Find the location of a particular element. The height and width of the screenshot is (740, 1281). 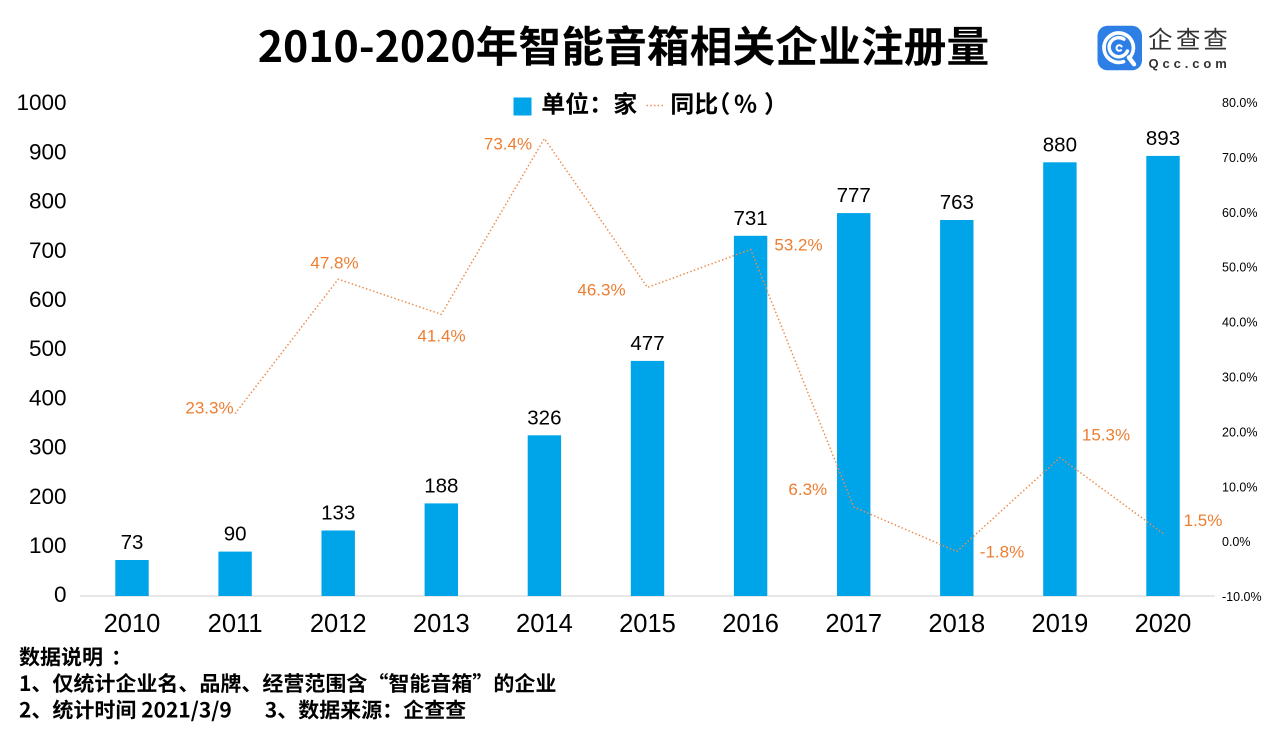

svg-text: 20.0% is located at coordinates (1239, 432).